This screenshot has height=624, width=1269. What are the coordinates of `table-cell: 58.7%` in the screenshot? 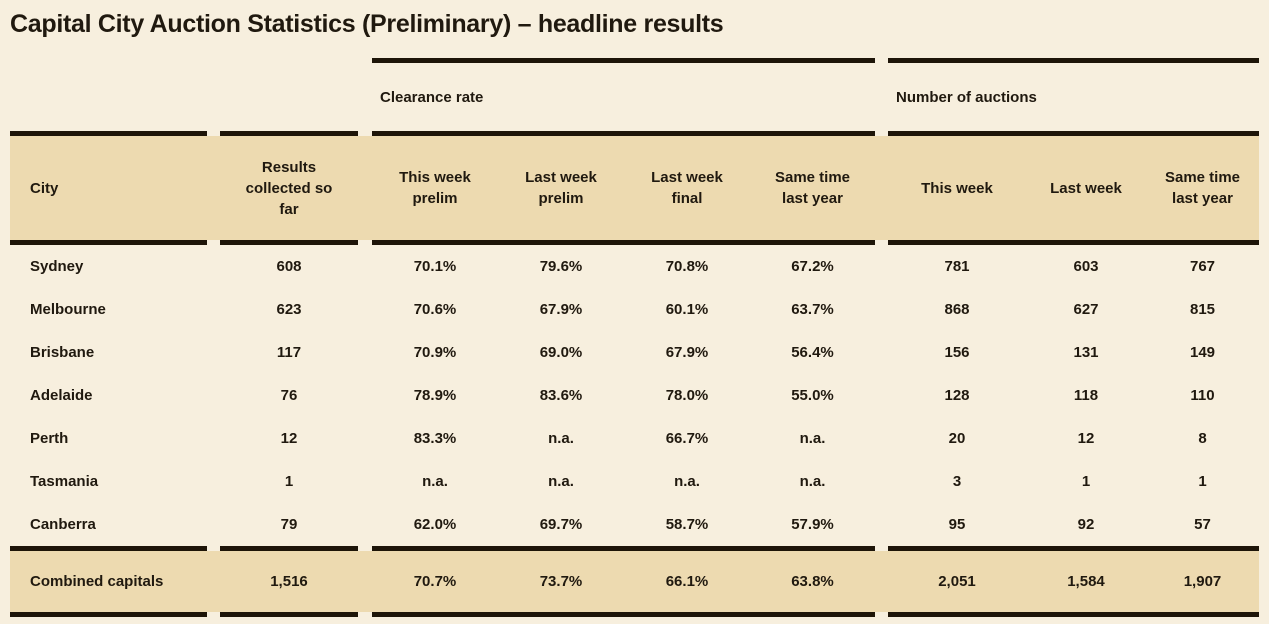 It's located at (687, 524).